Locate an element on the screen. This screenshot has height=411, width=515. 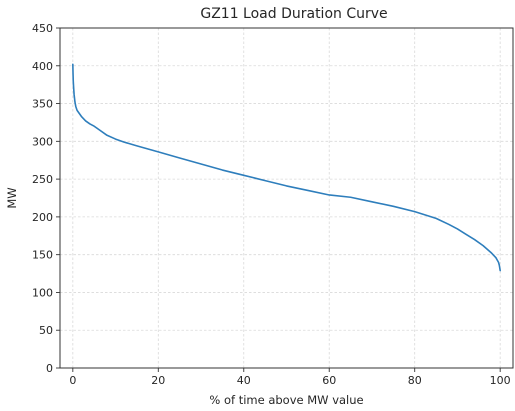
x-tick-label: 40 is located at coordinates (244, 380).